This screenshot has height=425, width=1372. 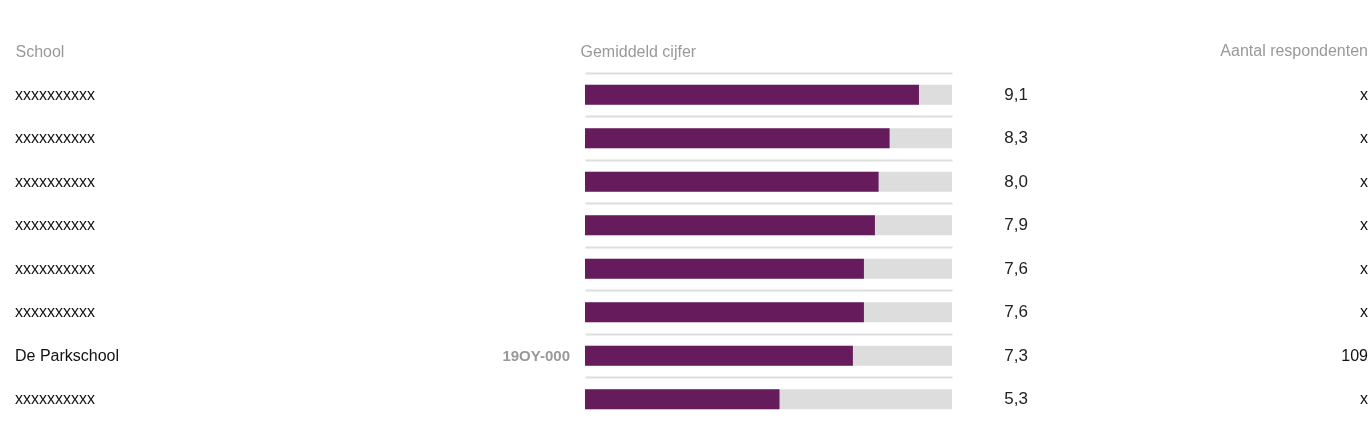 What do you see at coordinates (40, 51) in the screenshot?
I see `y-axis-title: School` at bounding box center [40, 51].